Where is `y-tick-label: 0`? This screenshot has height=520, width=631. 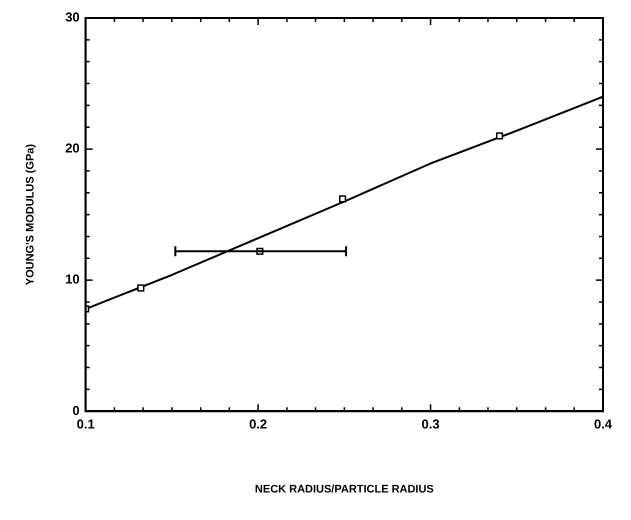
y-tick-label: 0 is located at coordinates (76, 410).